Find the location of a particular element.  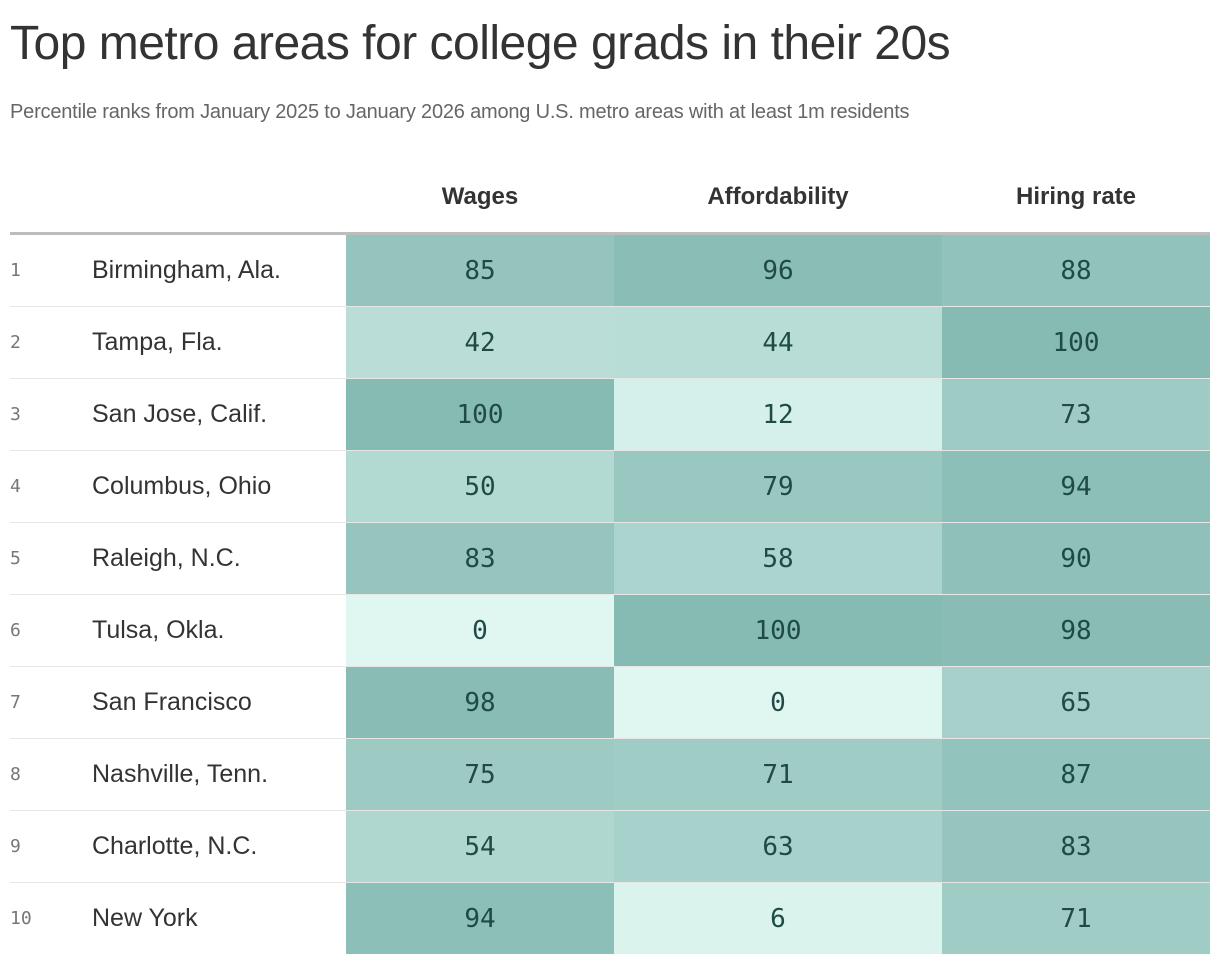

heat-cell-affordability: 0 is located at coordinates (778, 702).